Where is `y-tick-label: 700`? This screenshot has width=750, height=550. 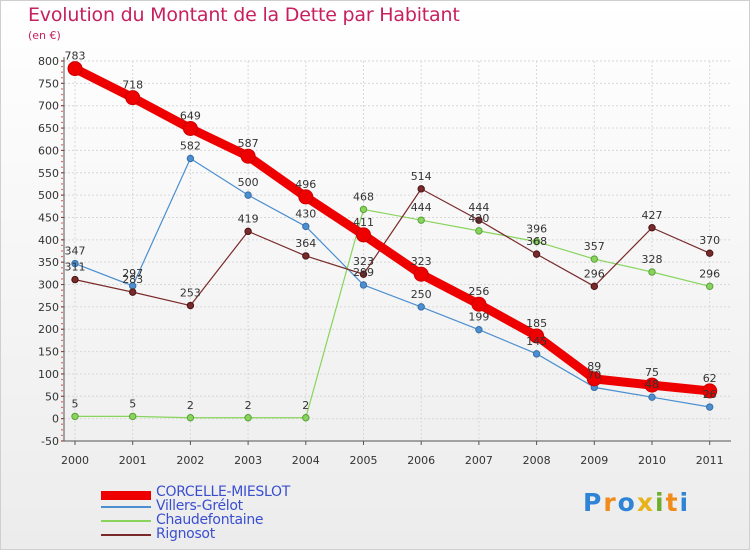
y-tick-label: 700 is located at coordinates (48, 106).